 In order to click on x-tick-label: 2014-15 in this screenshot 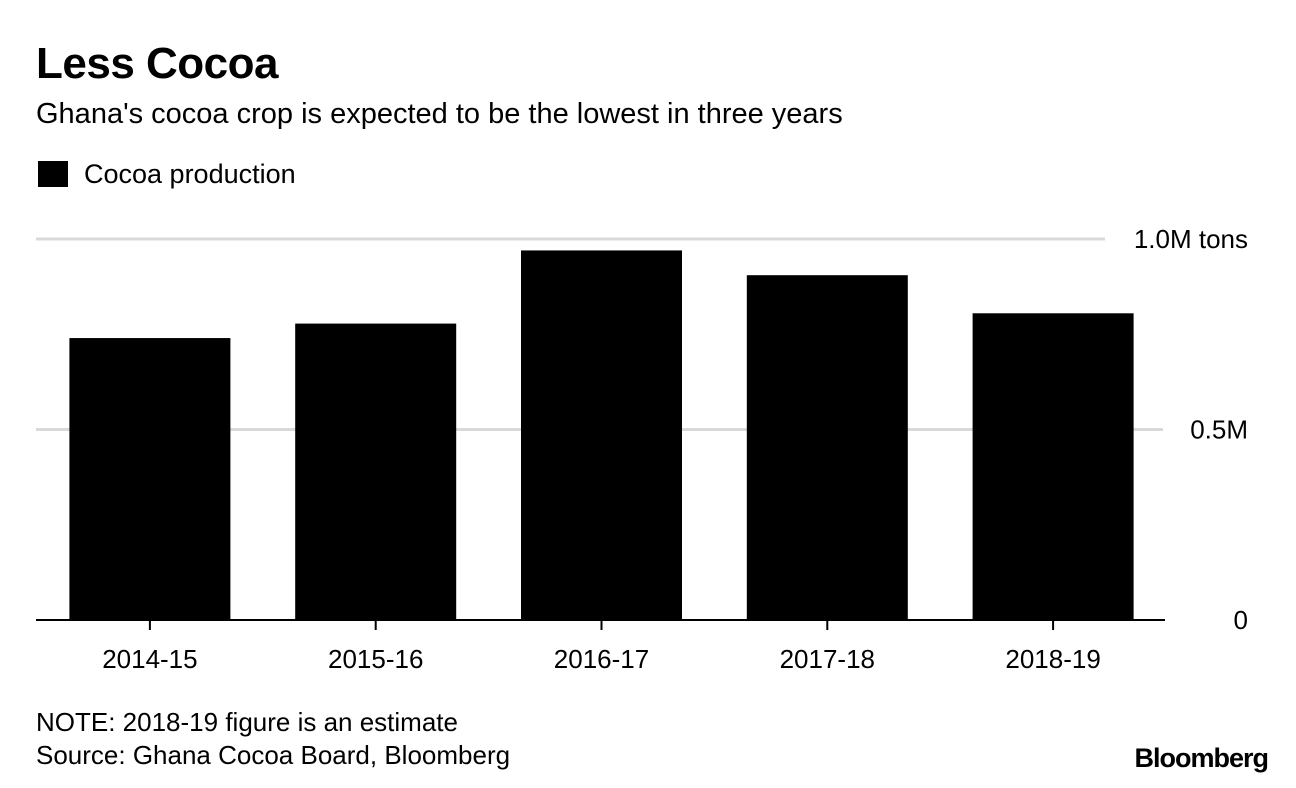, I will do `click(149, 659)`.